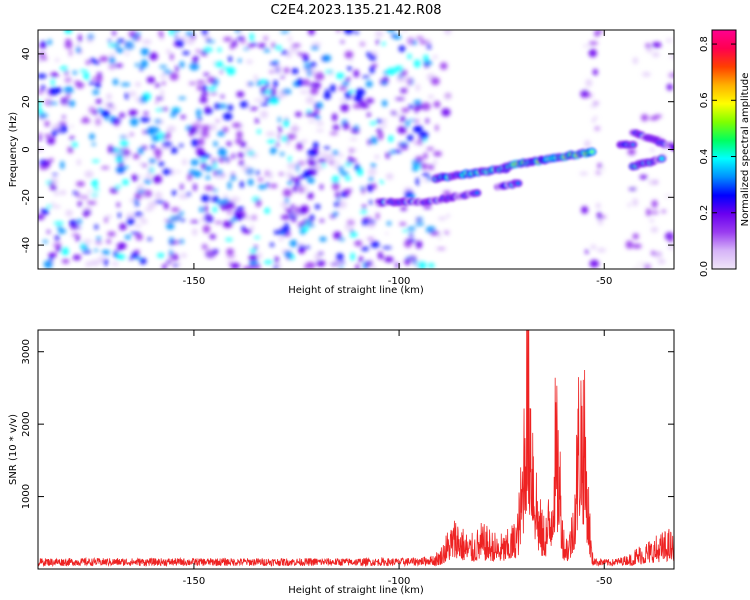 This screenshot has height=600, width=750. I want to click on spectrogram-x-tick-label: -150, so click(194, 281).